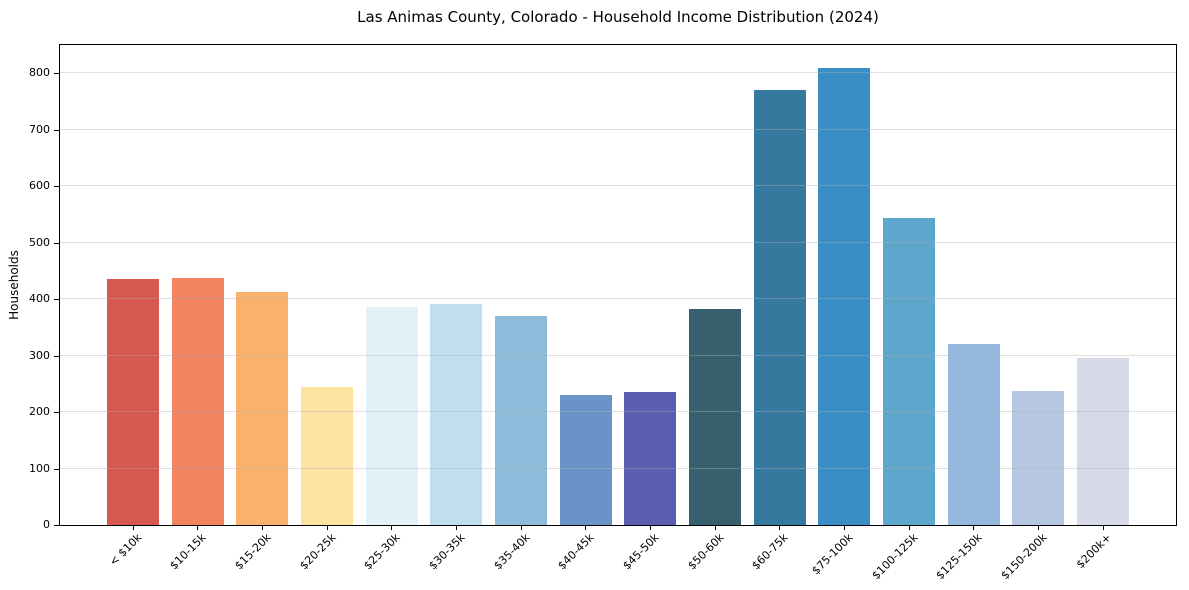 Image resolution: width=1189 pixels, height=590 pixels. Describe the element at coordinates (39, 412) in the screenshot. I see `y-tick-label-200: 200` at that location.